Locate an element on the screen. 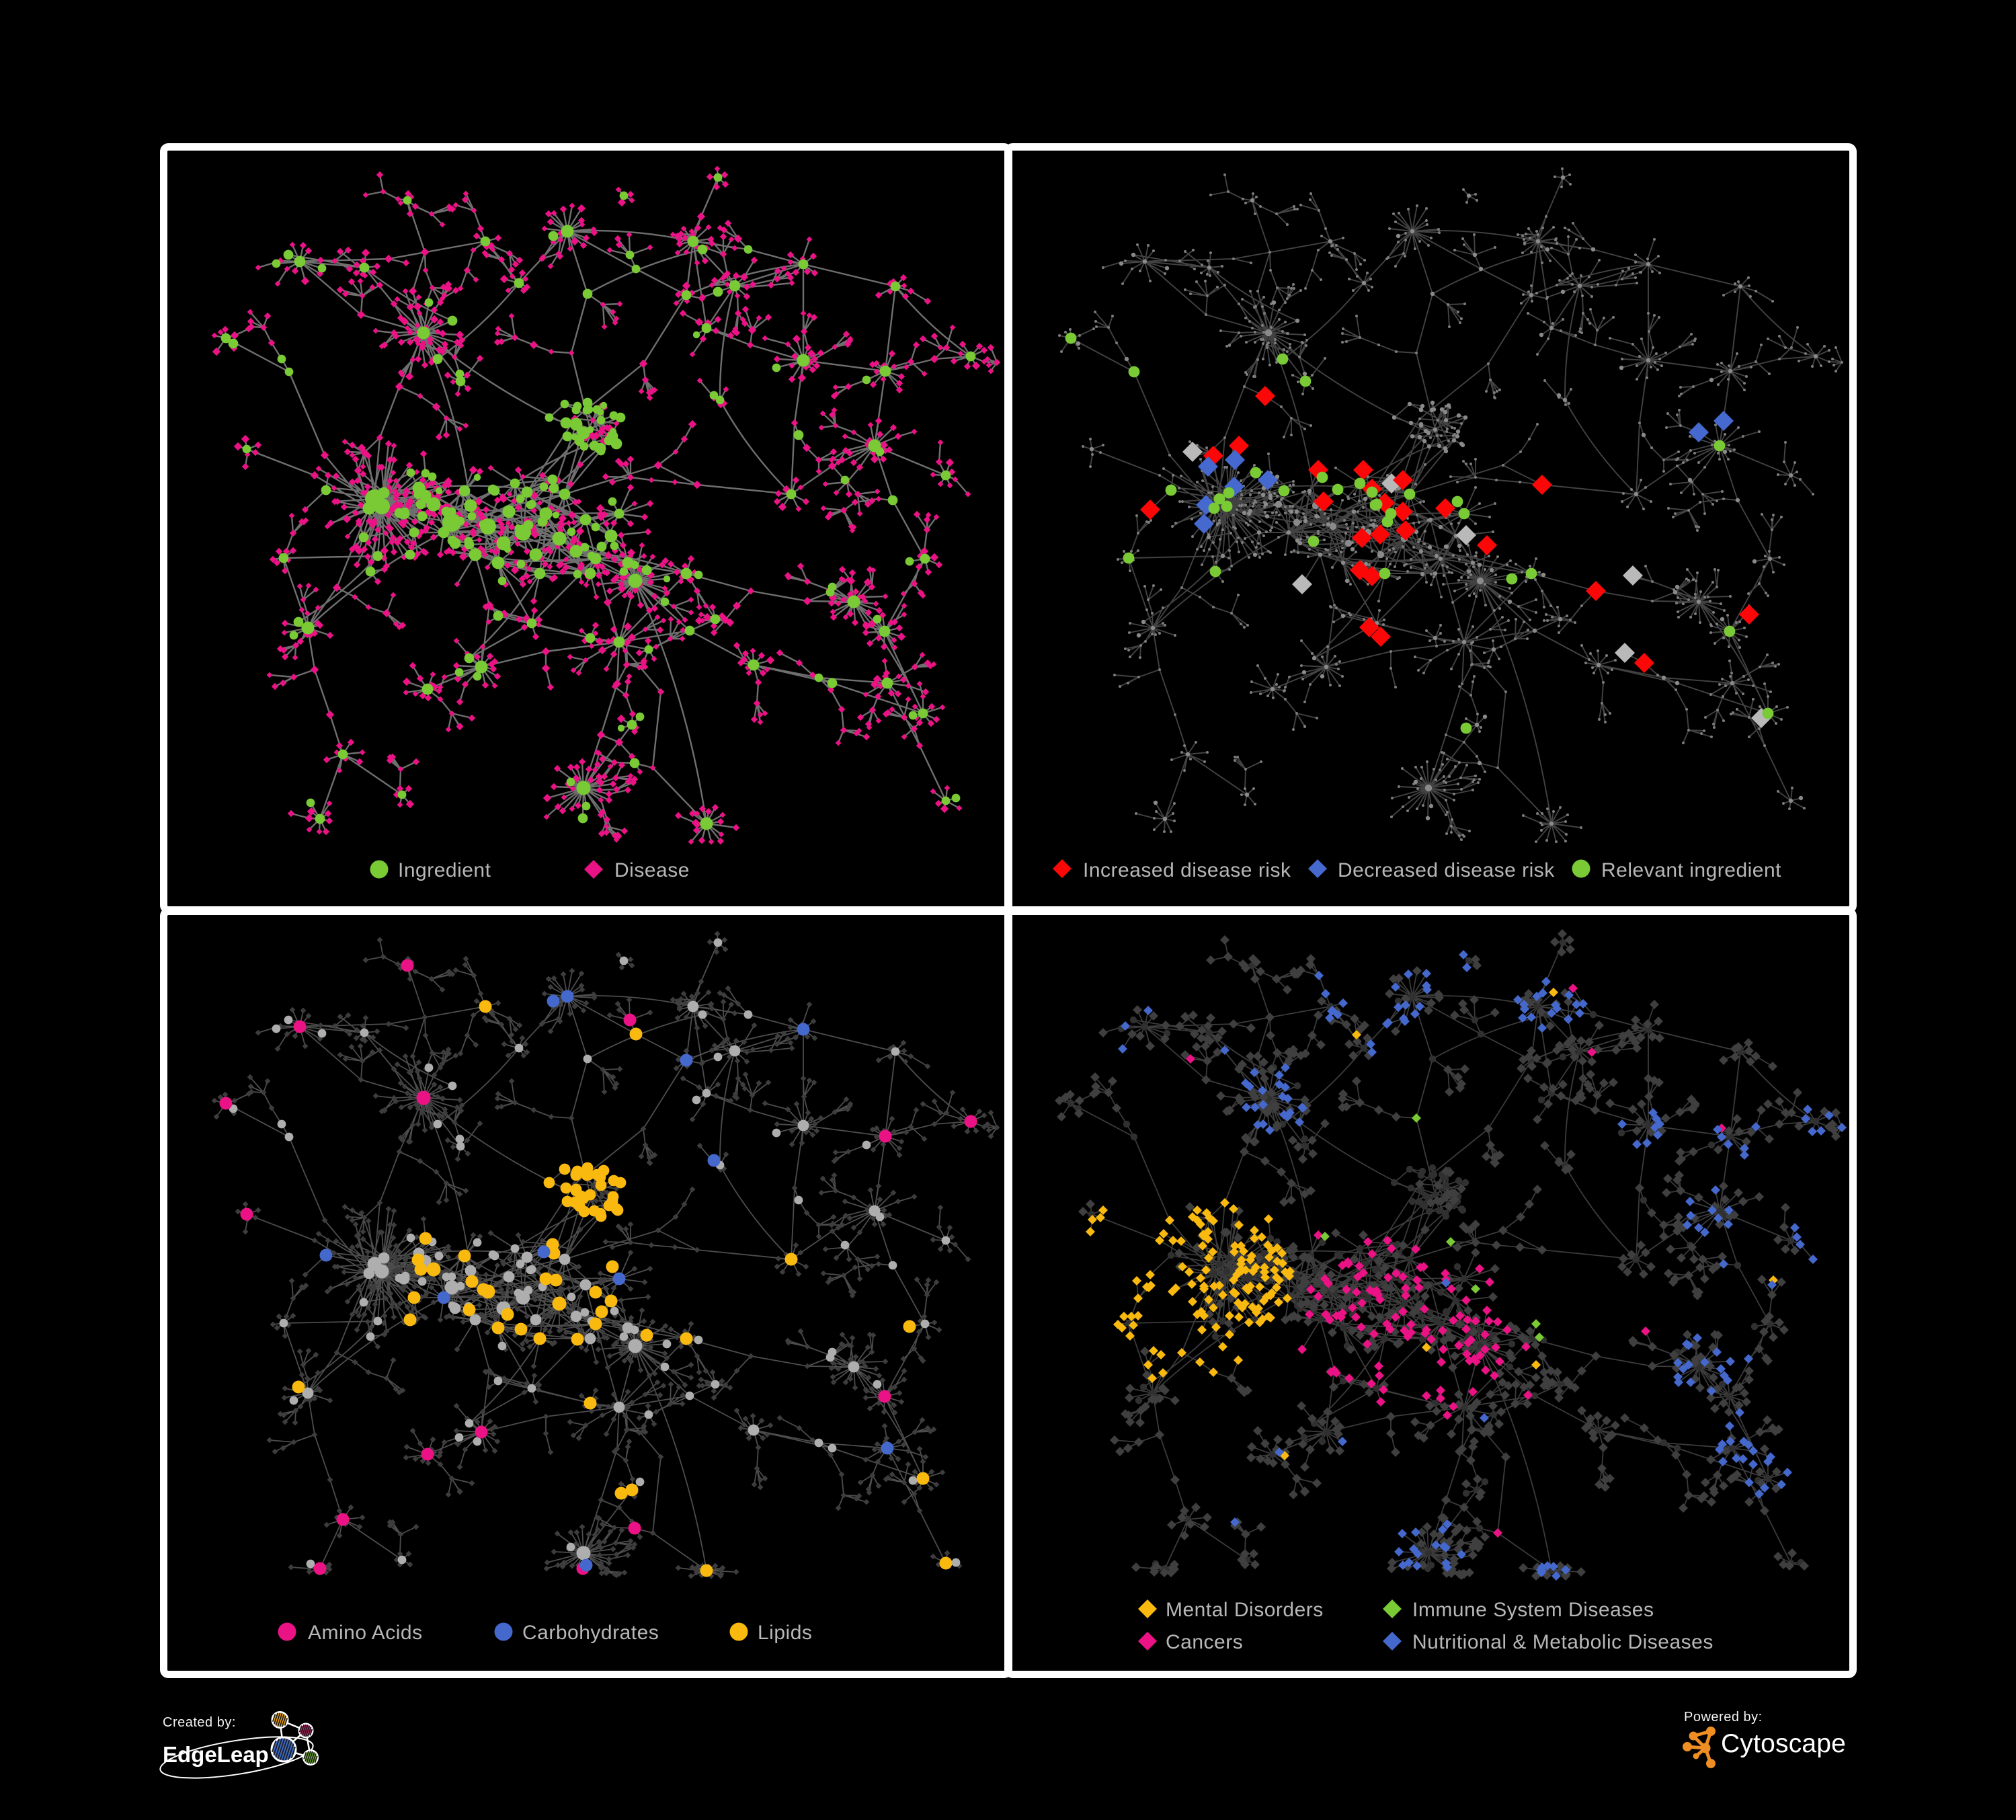 Image resolution: width=2016 pixels, height=1820 pixels. svg-text: Amino Acids is located at coordinates (365, 1633).